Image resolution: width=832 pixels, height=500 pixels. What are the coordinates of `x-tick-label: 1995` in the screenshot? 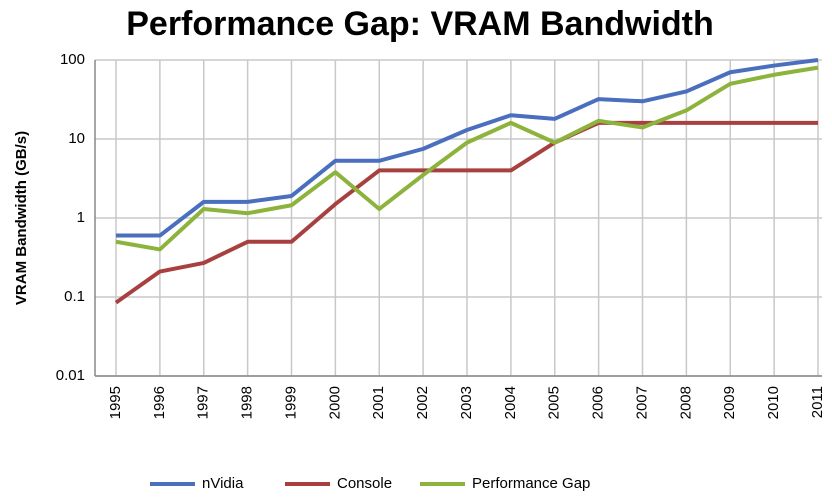 It's located at (115, 402).